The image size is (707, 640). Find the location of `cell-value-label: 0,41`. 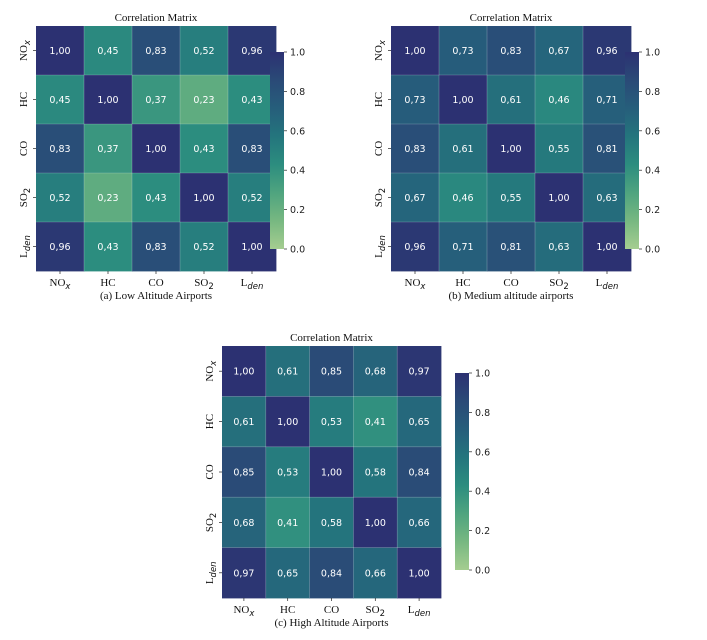

cell-value-label: 0,41 is located at coordinates (375, 422).